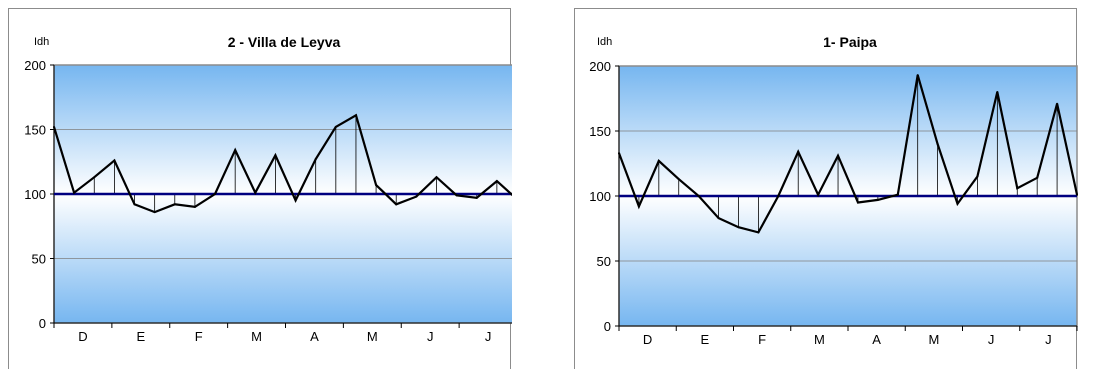 The image size is (1093, 370). I want to click on chart-title: 1- Paipa, so click(850, 42).